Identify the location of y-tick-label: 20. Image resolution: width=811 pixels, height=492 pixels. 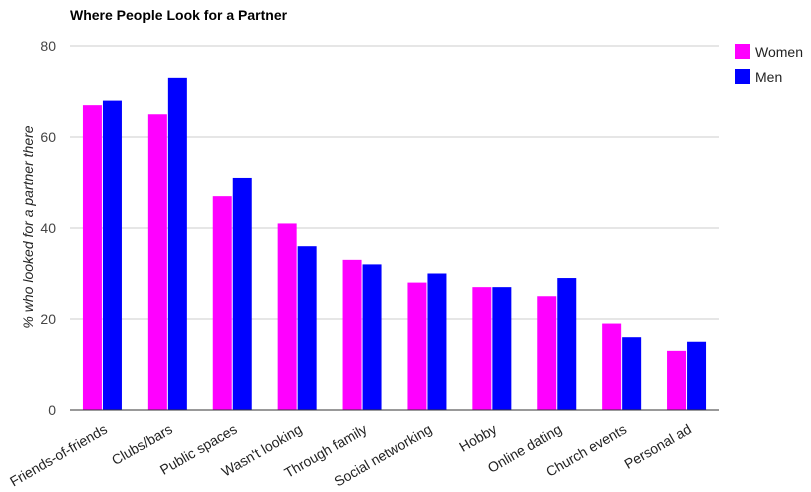
(48, 319).